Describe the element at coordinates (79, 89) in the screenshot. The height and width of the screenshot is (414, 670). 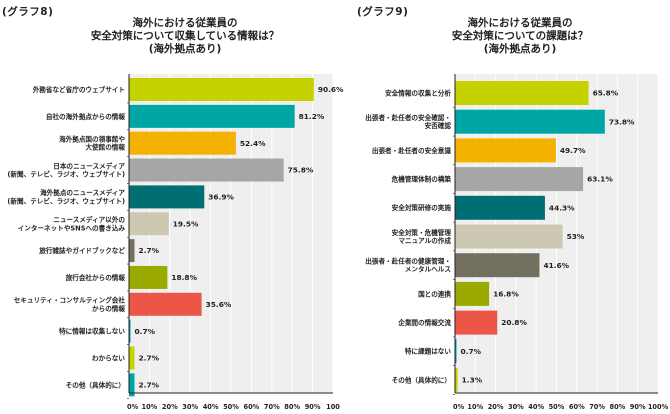
I see `graph8-category-label: 外務省など省庁のウェブサイト` at that location.